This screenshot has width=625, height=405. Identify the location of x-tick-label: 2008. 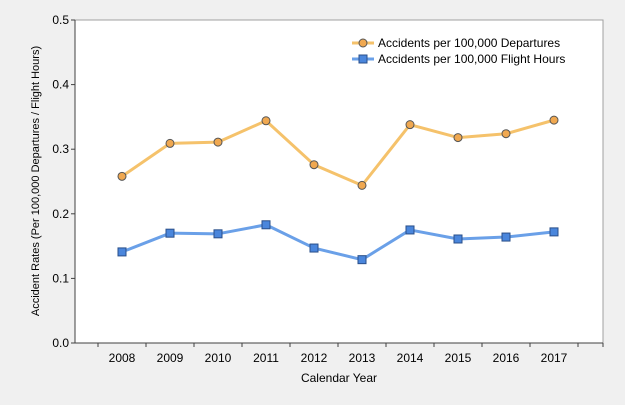
(122, 358).